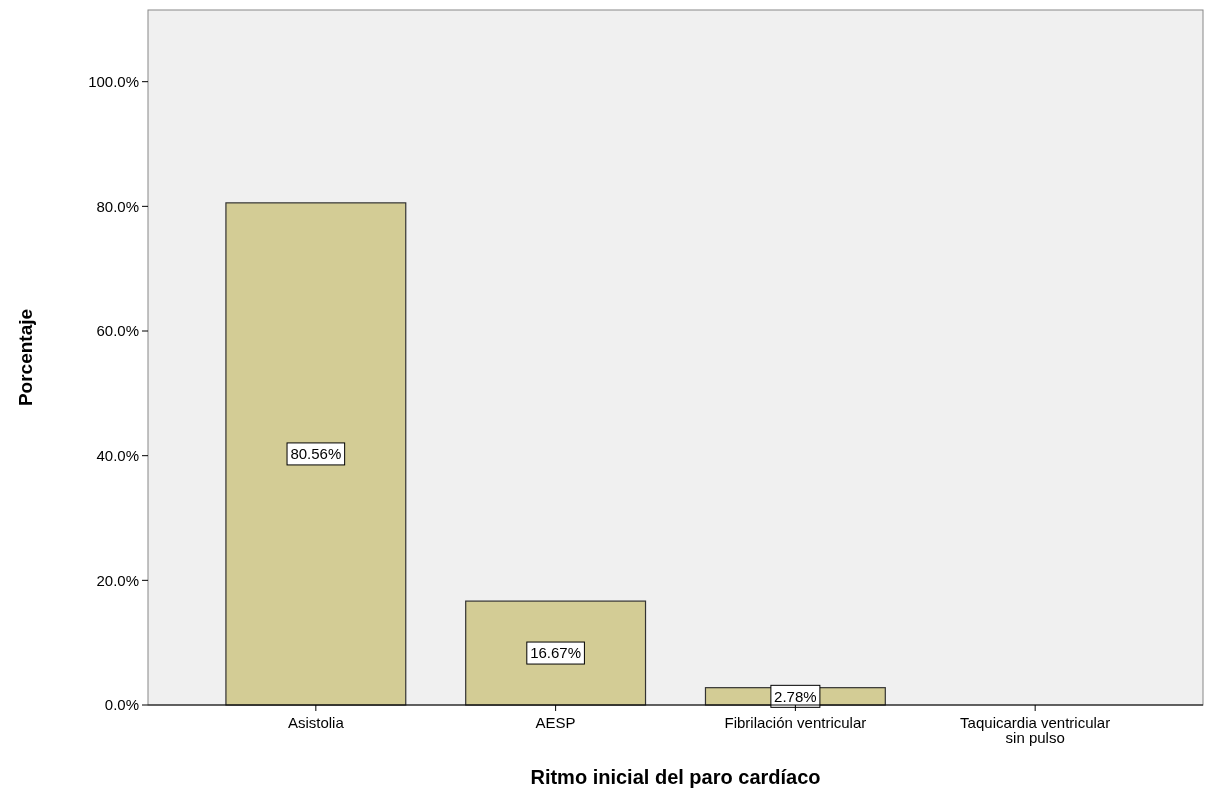  Describe the element at coordinates (795, 722) in the screenshot. I see `x-tick-label: Fibrilación ventricular` at that location.